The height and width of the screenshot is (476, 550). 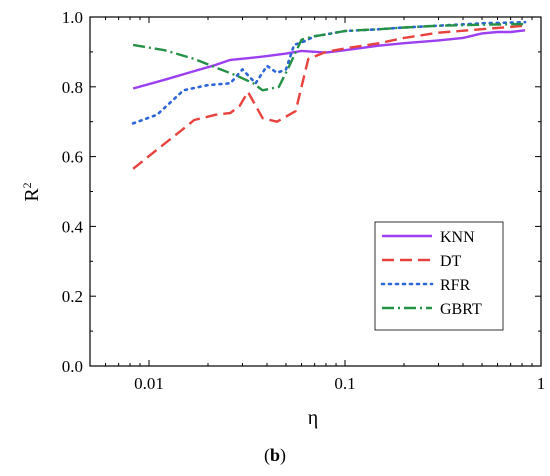 What do you see at coordinates (72, 296) in the screenshot?
I see `y-tick-label: 0.2` at bounding box center [72, 296].